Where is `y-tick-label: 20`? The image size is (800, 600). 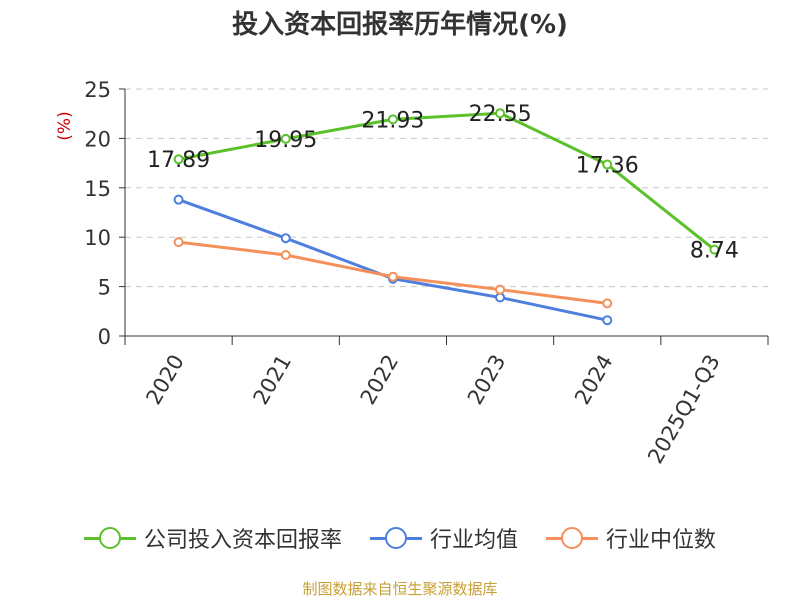 y-tick-label: 20 is located at coordinates (97, 139).